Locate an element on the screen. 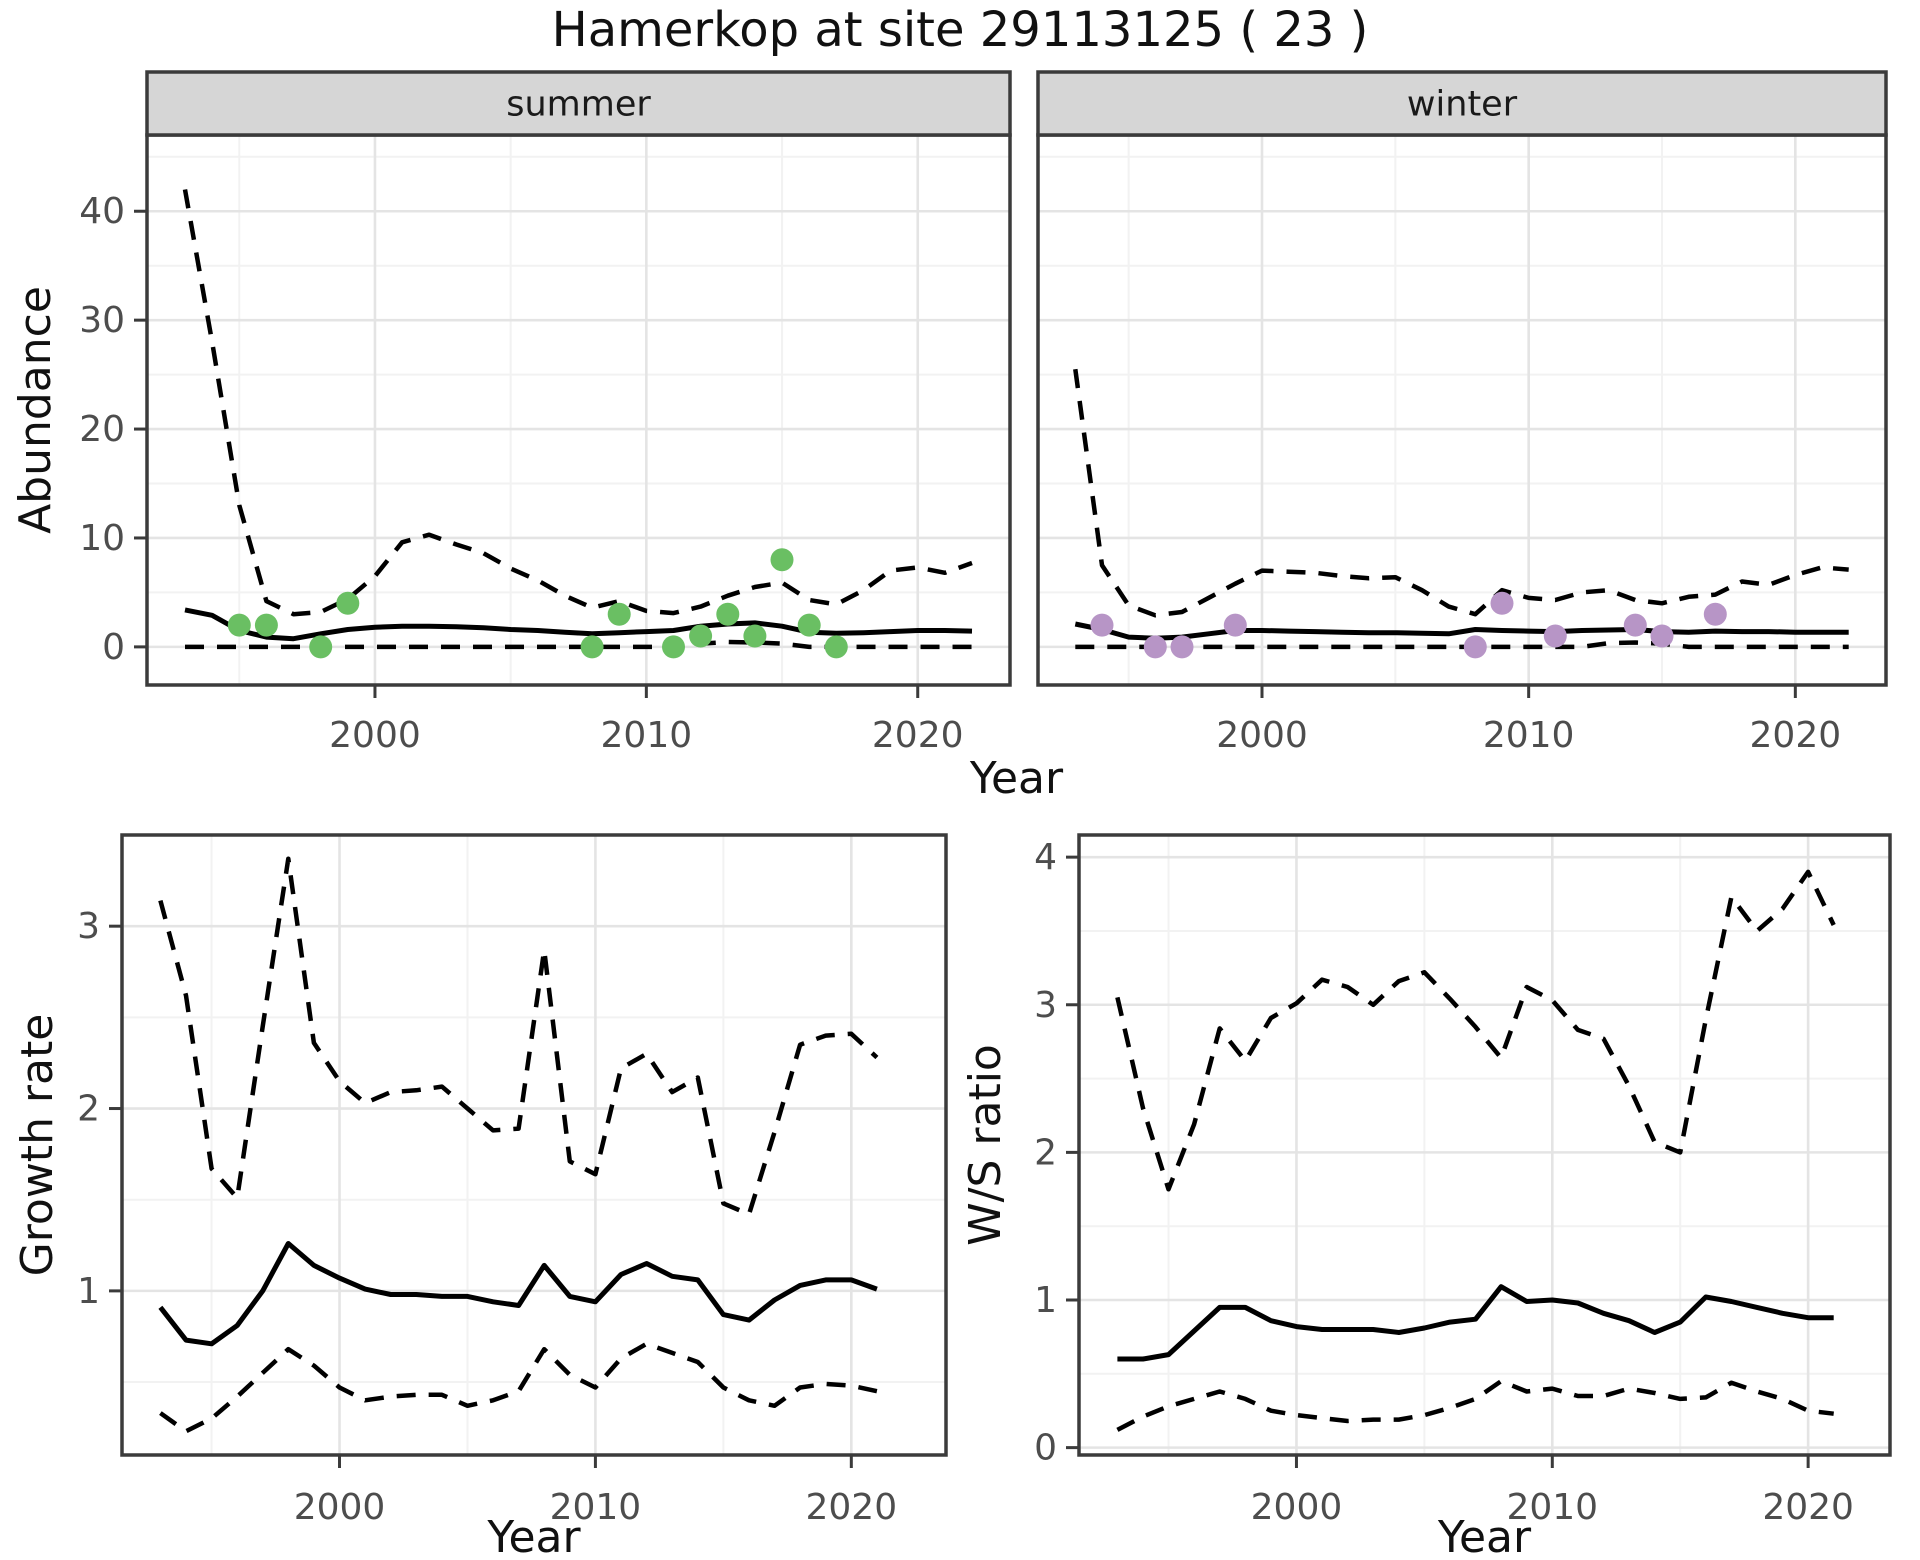 The width and height of the screenshot is (1920, 1560). lower_ci-line-abundance-winter is located at coordinates (1462, 645).